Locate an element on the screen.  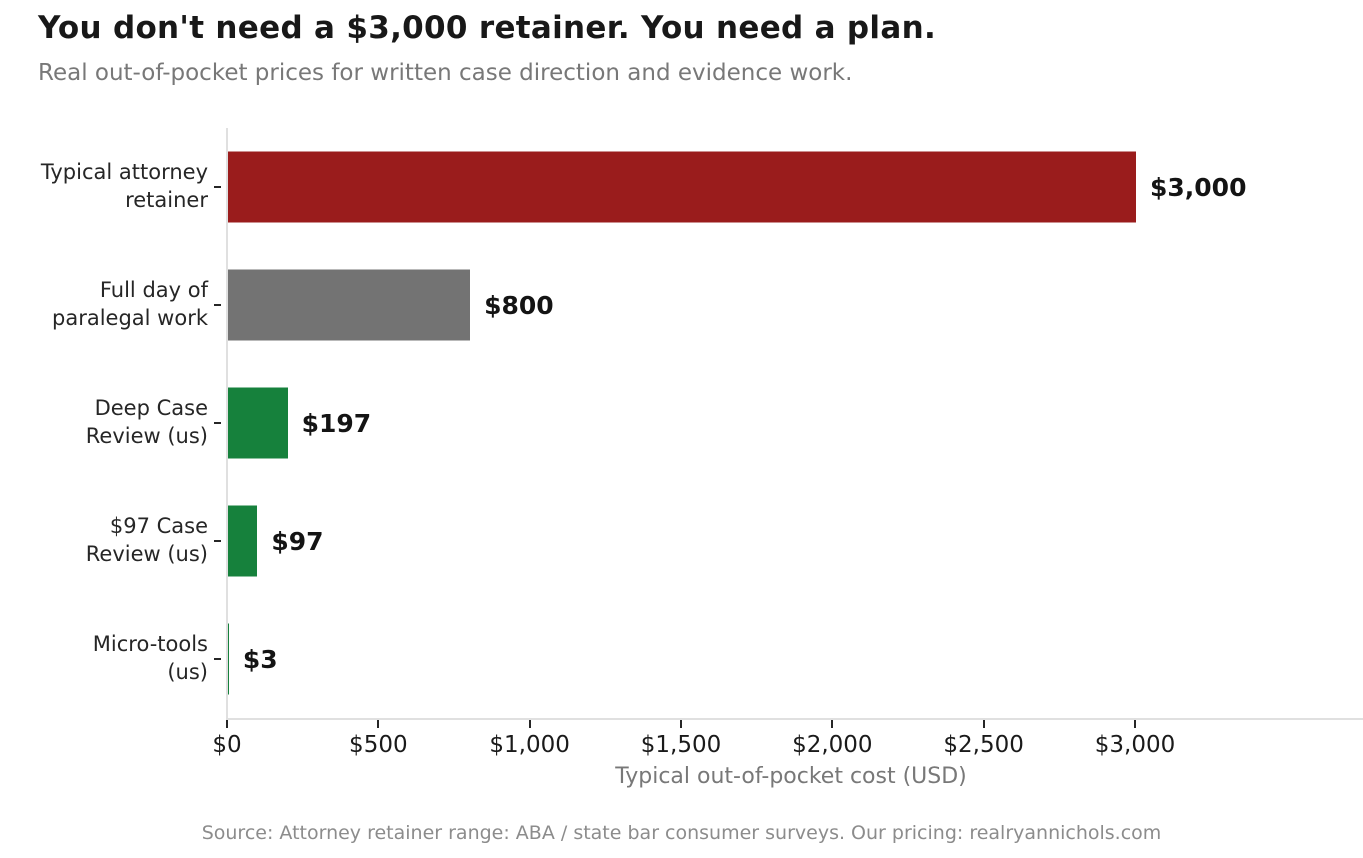
bar-row: Full day of paralegal work $800 is located at coordinates (681, 305).